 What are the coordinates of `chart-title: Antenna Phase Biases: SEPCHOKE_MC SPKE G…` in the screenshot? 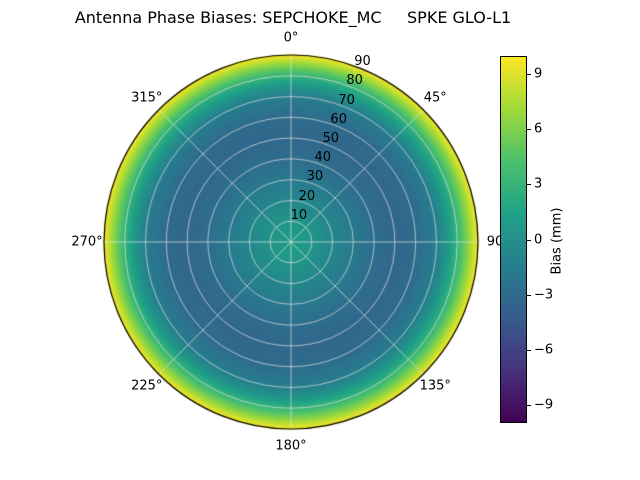 It's located at (293, 17).